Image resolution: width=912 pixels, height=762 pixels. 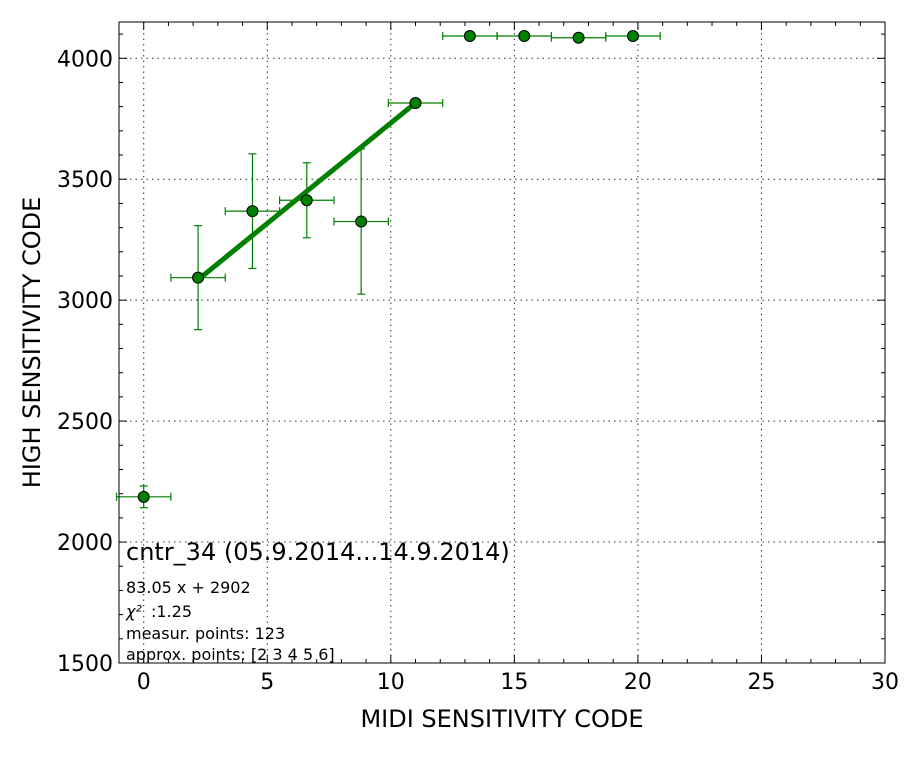 What do you see at coordinates (205, 633) in the screenshot?
I see `annotation-measur-points: measur. points: 123` at bounding box center [205, 633].